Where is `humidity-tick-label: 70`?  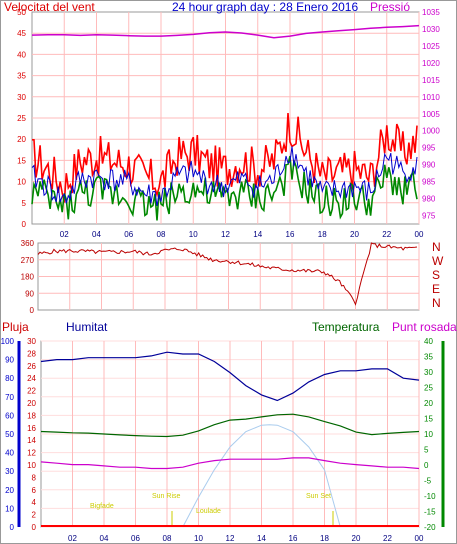
humidity-tick-label: 70 is located at coordinates (9, 397).